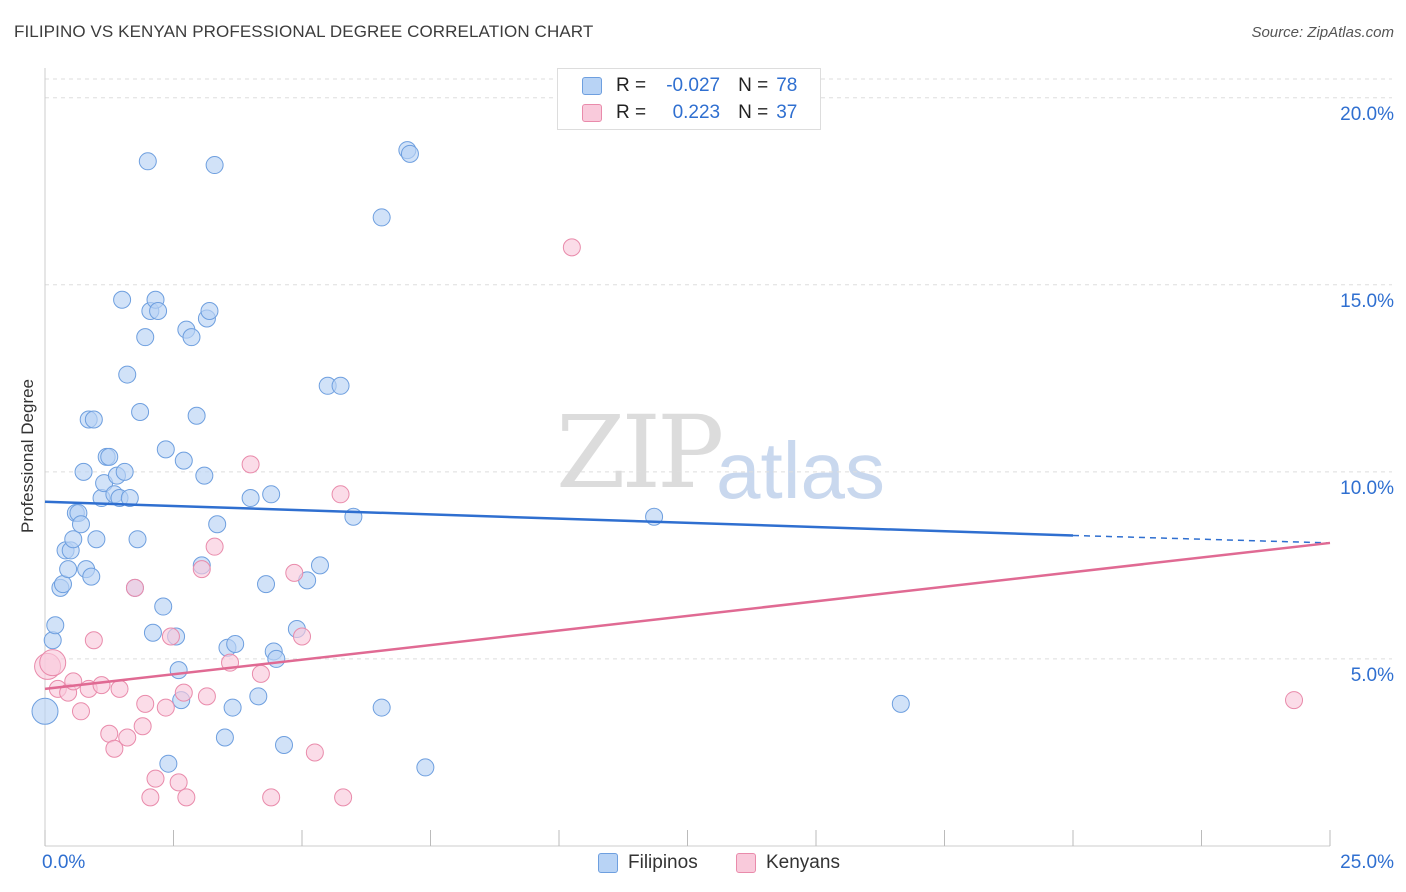  I want to click on legend-row-kenyans: R = 0.223 N = 37, so click(689, 113).